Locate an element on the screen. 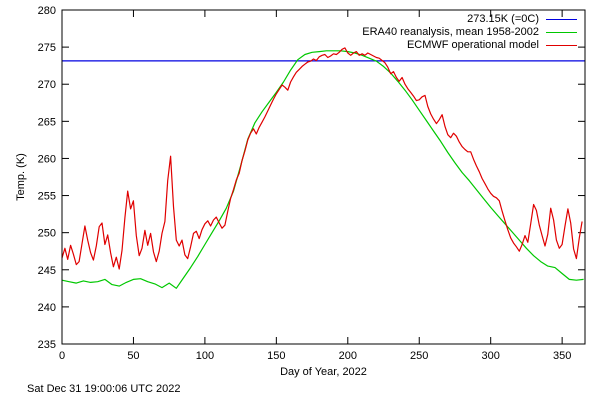 Image resolution: width=600 pixels, height=400 pixels. x-tick-label: 0 is located at coordinates (62, 356).